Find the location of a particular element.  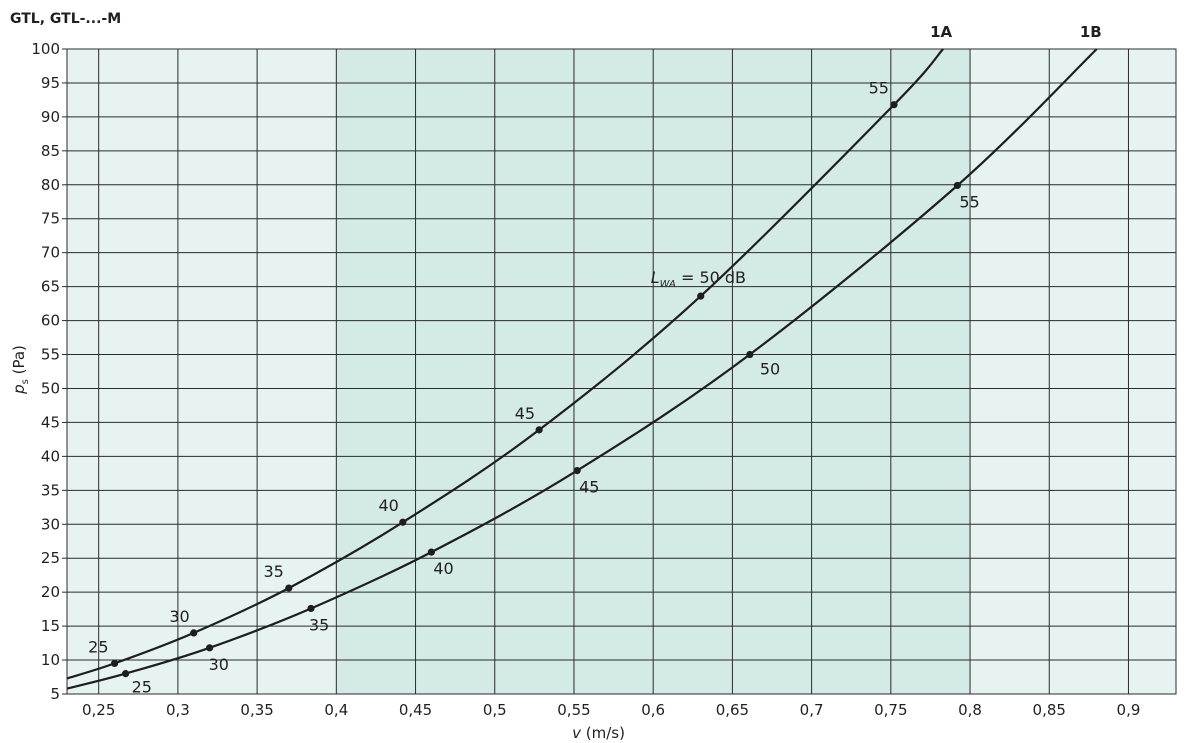

y-tick-label: 75 is located at coordinates (50, 219).